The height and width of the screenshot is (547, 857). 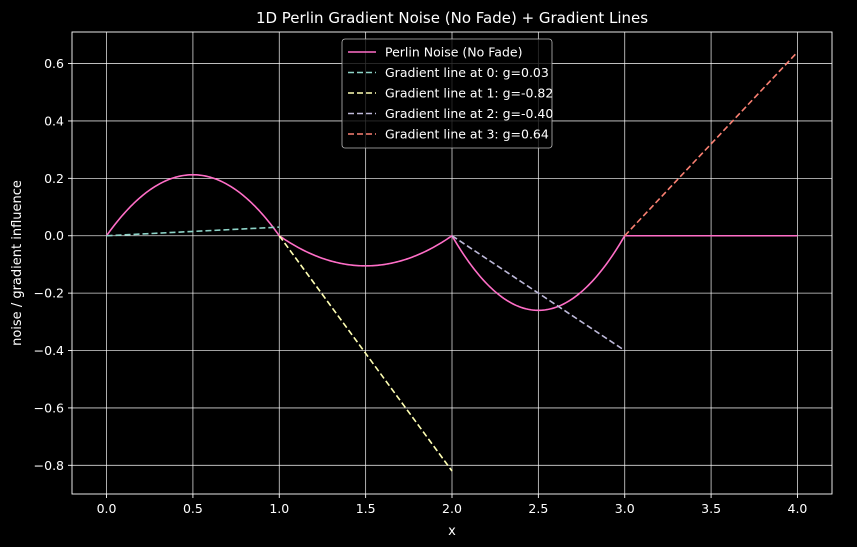 I want to click on y-tick-label: −0.4, so click(x=49, y=350).